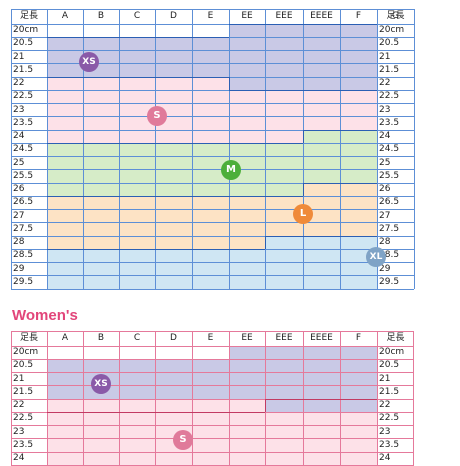  Describe the element at coordinates (210, 338) in the screenshot. I see `width-header: E` at that location.